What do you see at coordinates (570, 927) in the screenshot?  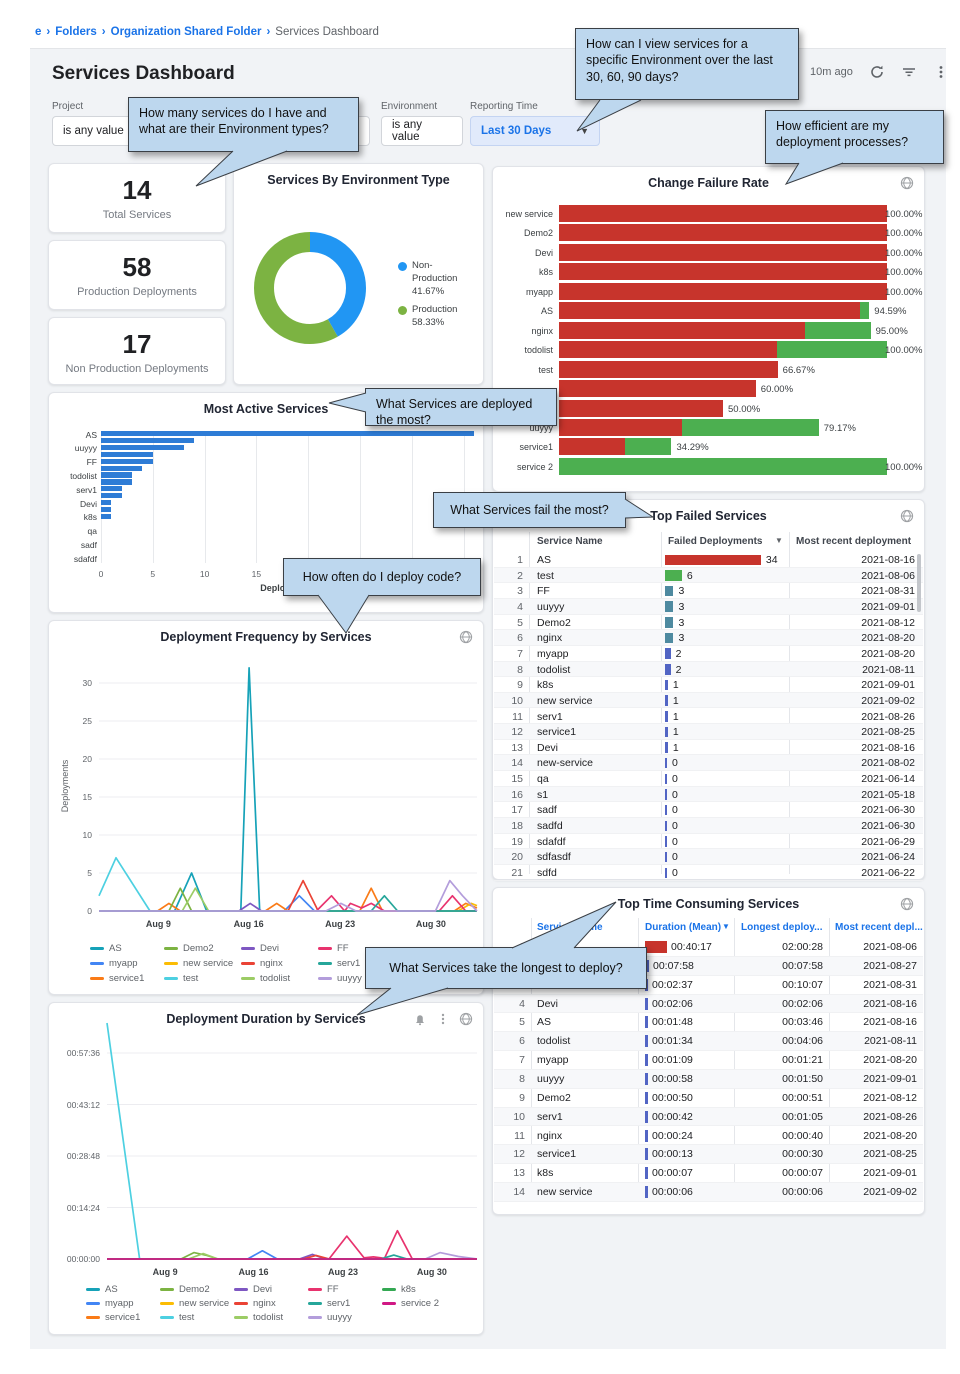 I see `column-header-service-name: Service Name` at bounding box center [570, 927].